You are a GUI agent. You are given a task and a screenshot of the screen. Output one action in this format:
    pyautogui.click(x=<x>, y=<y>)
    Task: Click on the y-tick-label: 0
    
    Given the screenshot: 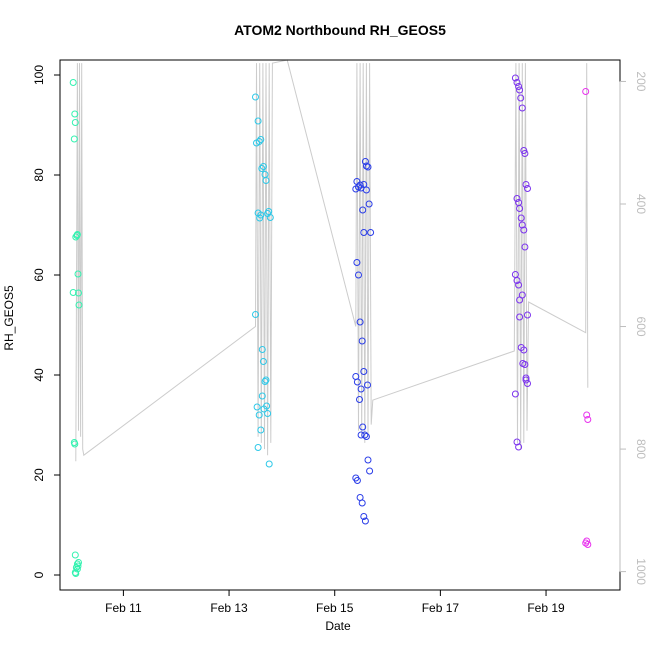 What is the action you would take?
    pyautogui.click(x=39, y=574)
    